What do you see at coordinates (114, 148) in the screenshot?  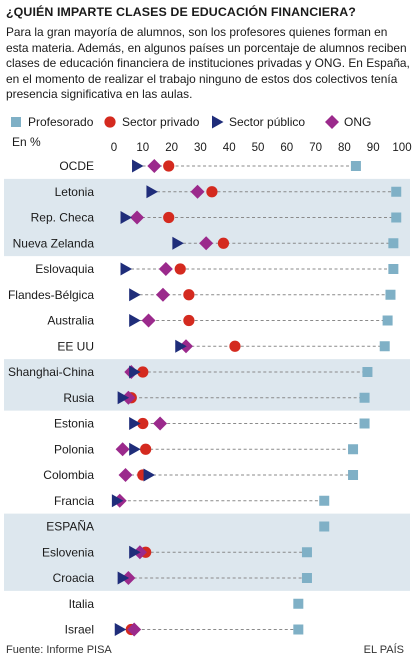 I see `x-tick-label-0: 0` at bounding box center [114, 148].